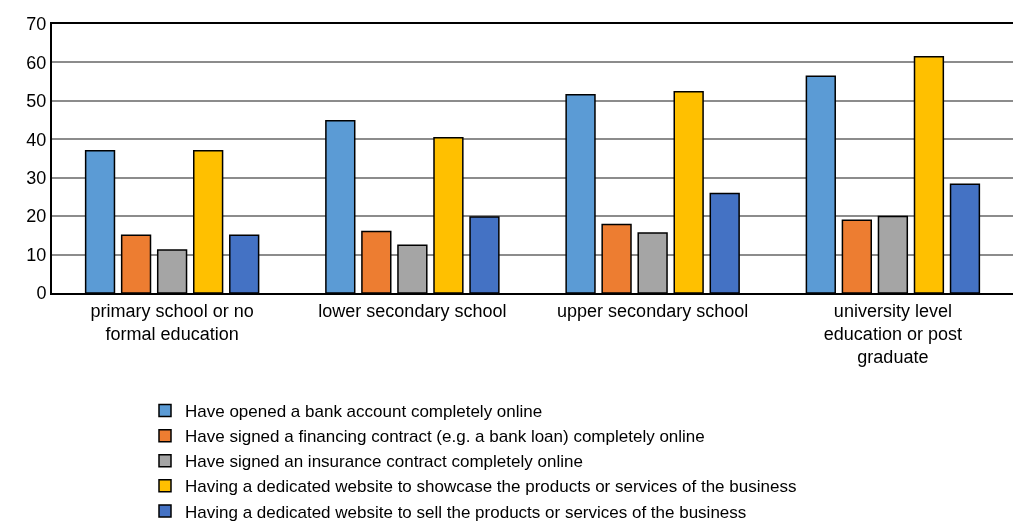 This screenshot has height=521, width=1017. Describe the element at coordinates (653, 310) in the screenshot. I see `x-tick-label: upper secondary school` at that location.